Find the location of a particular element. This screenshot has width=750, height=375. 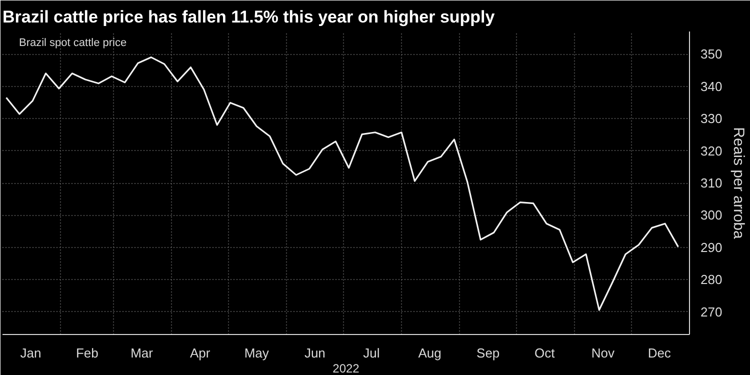

x-tick-label: Nov is located at coordinates (603, 353).